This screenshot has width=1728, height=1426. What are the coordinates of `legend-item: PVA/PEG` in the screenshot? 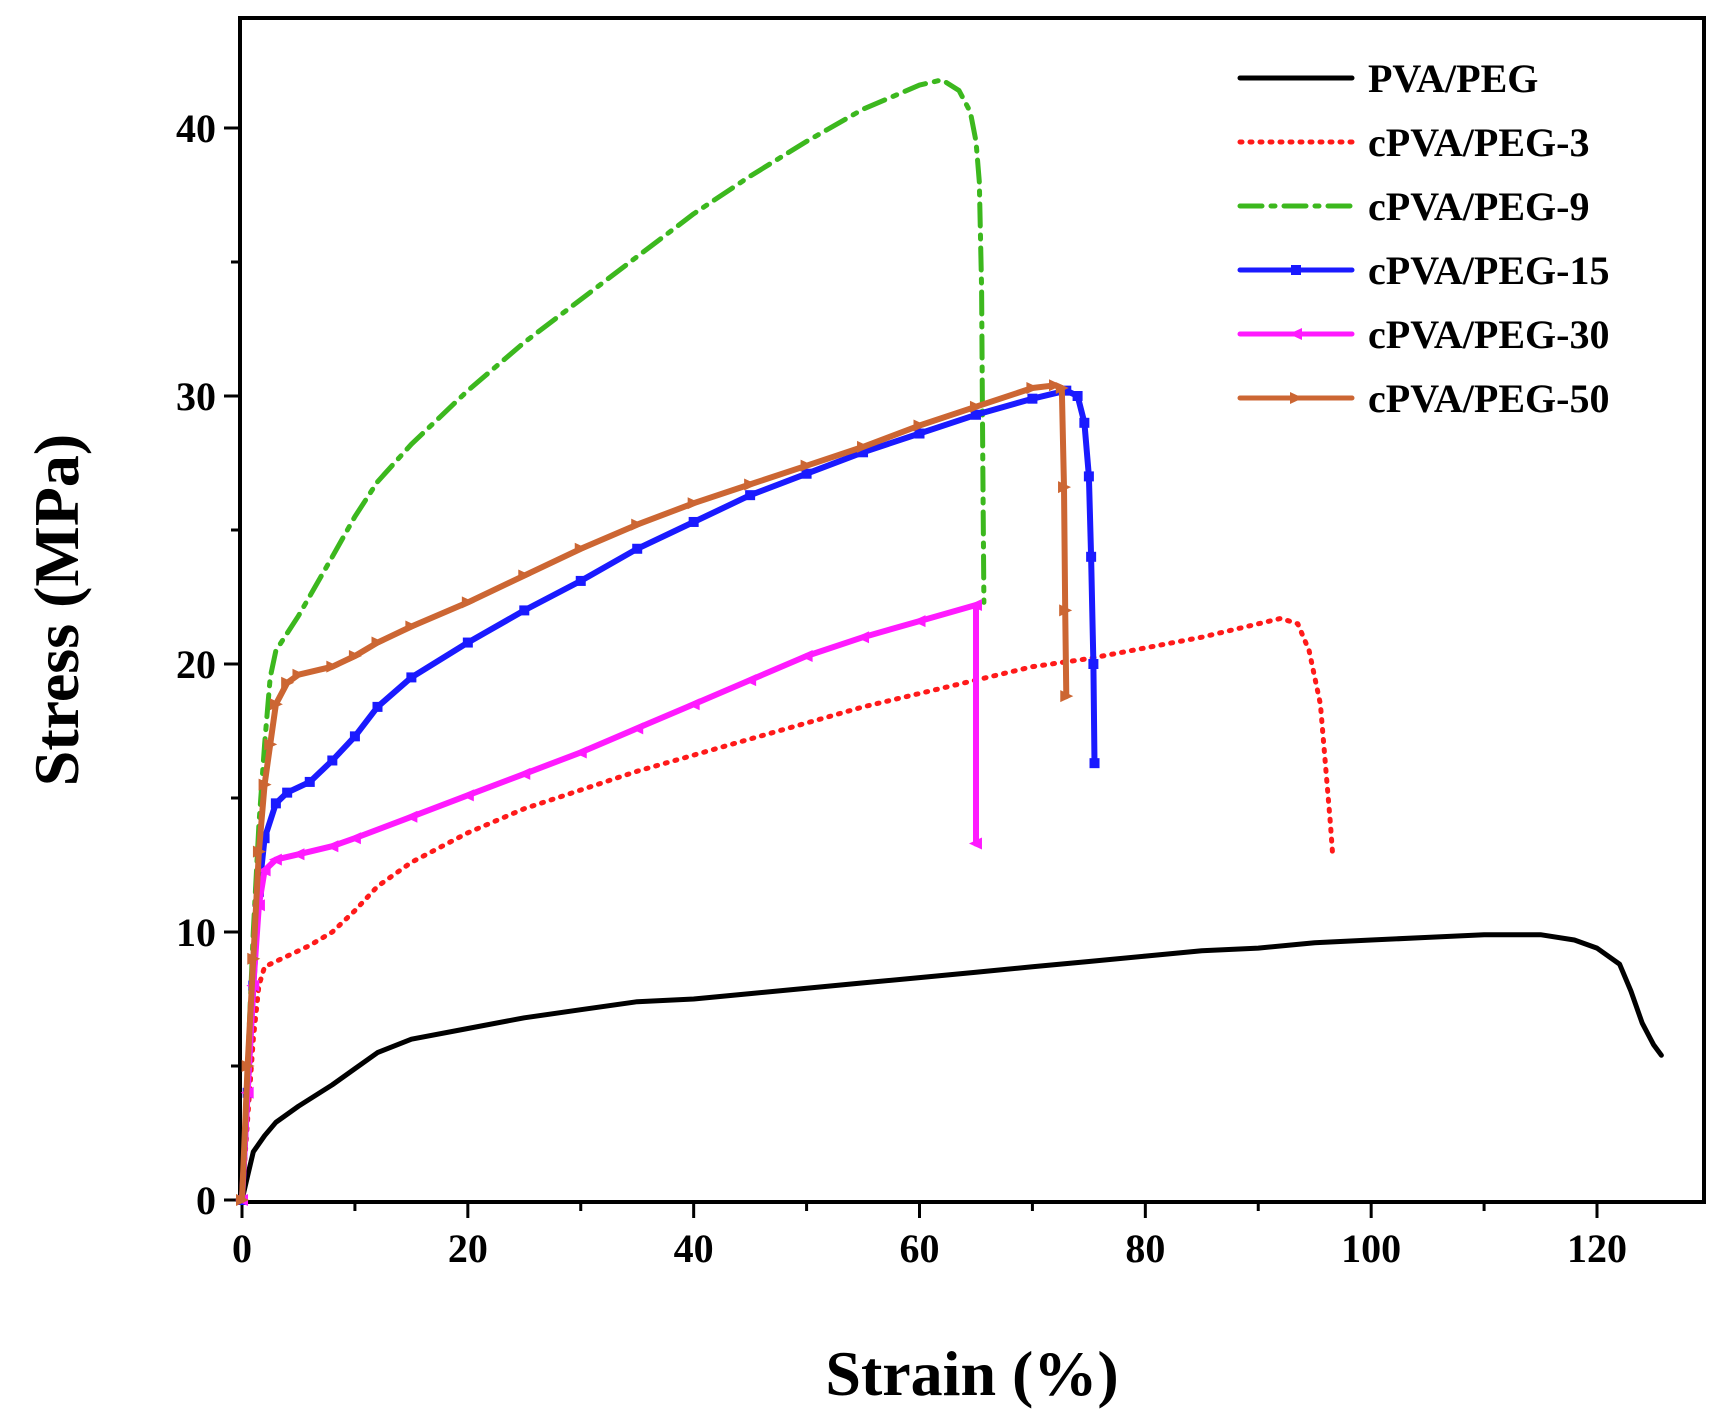 It's located at (1387, 78).